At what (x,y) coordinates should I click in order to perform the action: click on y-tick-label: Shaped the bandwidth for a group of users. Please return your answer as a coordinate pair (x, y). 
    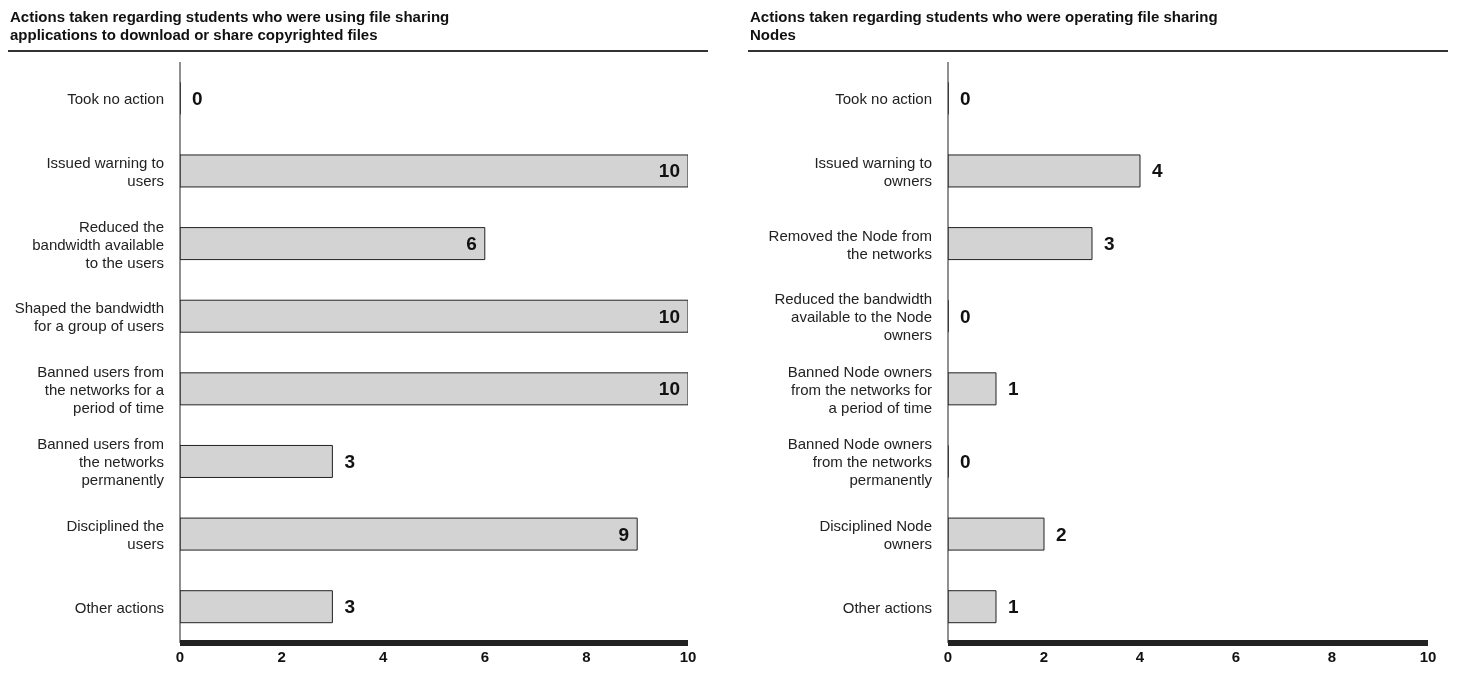
    Looking at the image, I should click on (89, 316).